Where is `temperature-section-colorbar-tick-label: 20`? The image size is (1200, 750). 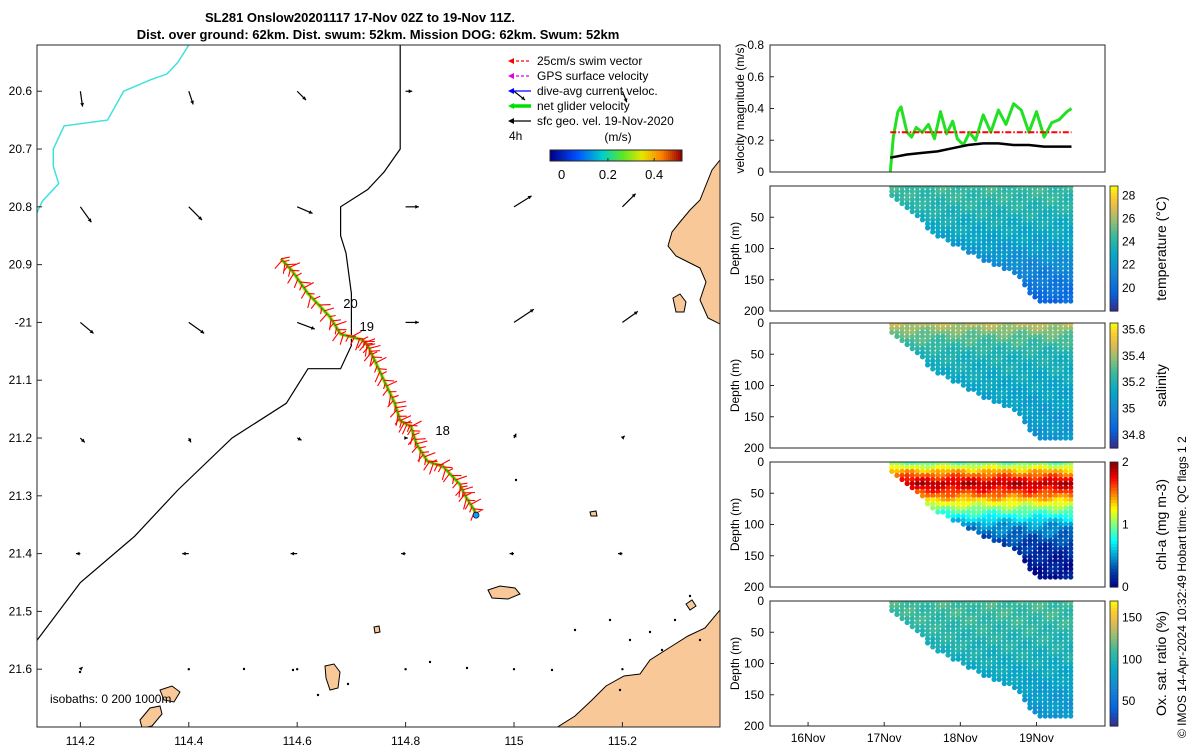 temperature-section-colorbar-tick-label: 20 is located at coordinates (1129, 288).